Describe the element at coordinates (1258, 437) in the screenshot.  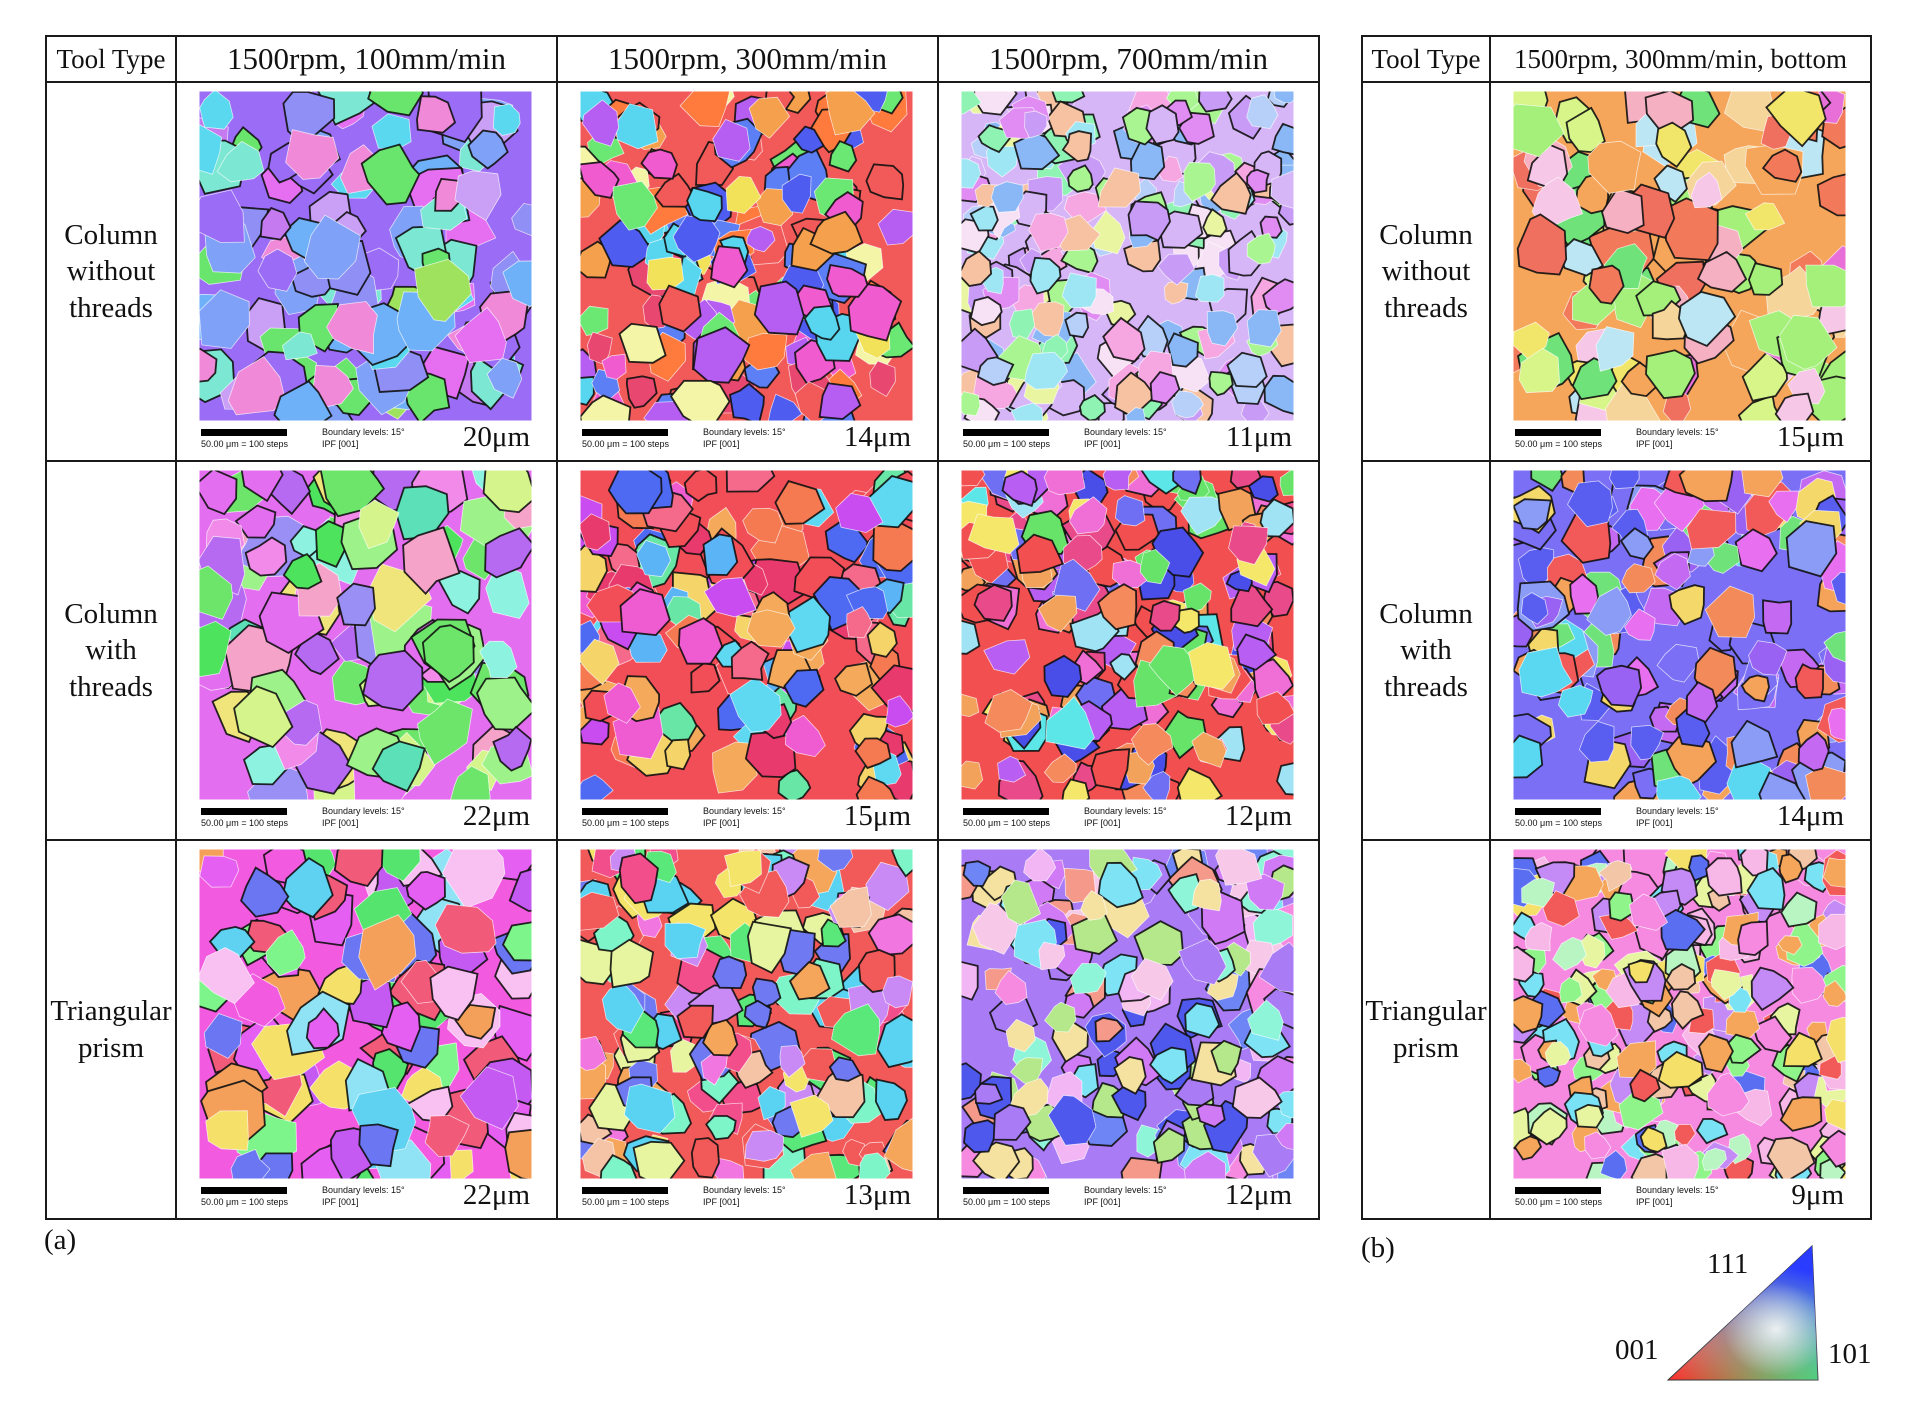
I see `grain-size-label: 11μm` at that location.